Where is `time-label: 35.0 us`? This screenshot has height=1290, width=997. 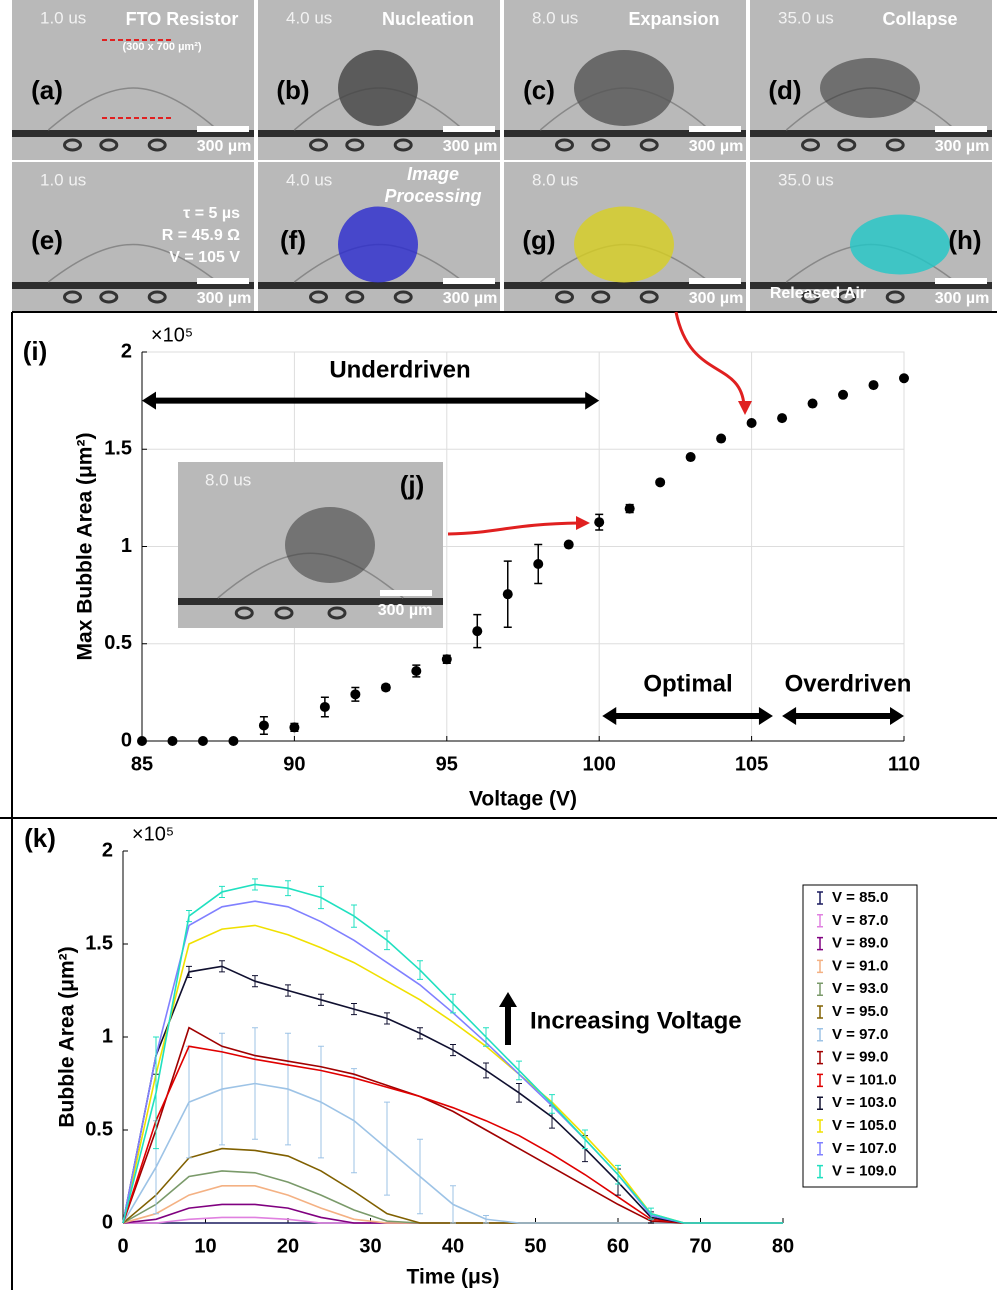
time-label: 35.0 us is located at coordinates (806, 179).